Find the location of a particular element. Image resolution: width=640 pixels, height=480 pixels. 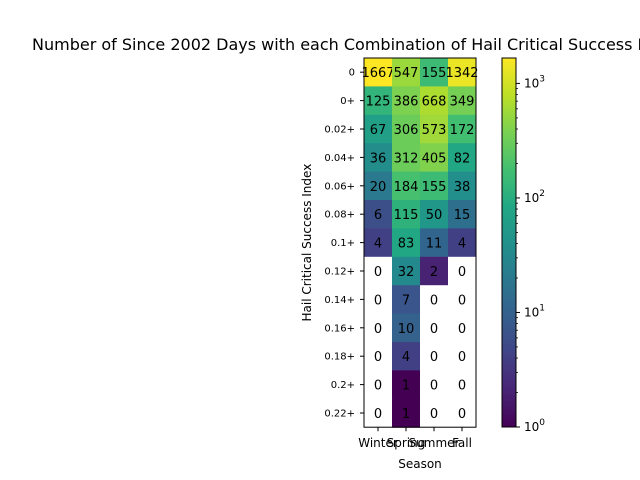

y-tick-label: 0.02+ is located at coordinates (339, 130).